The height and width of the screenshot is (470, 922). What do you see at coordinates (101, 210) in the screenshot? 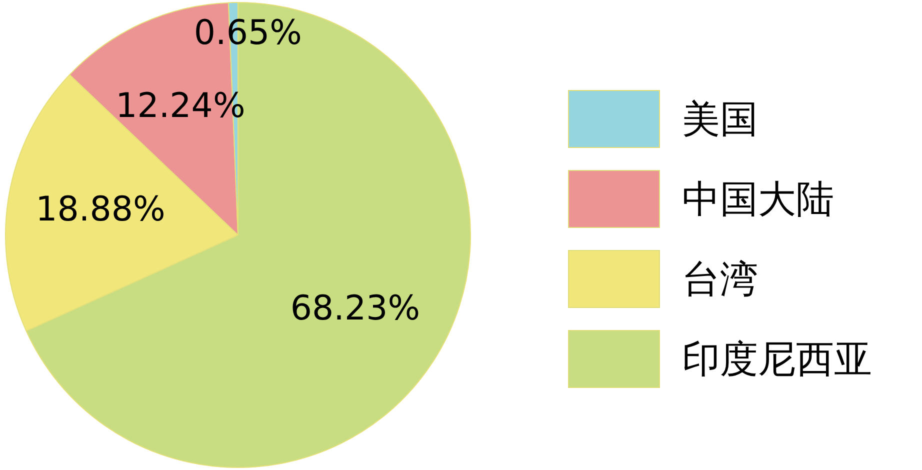
I see `data-label: 18.88%` at bounding box center [101, 210].